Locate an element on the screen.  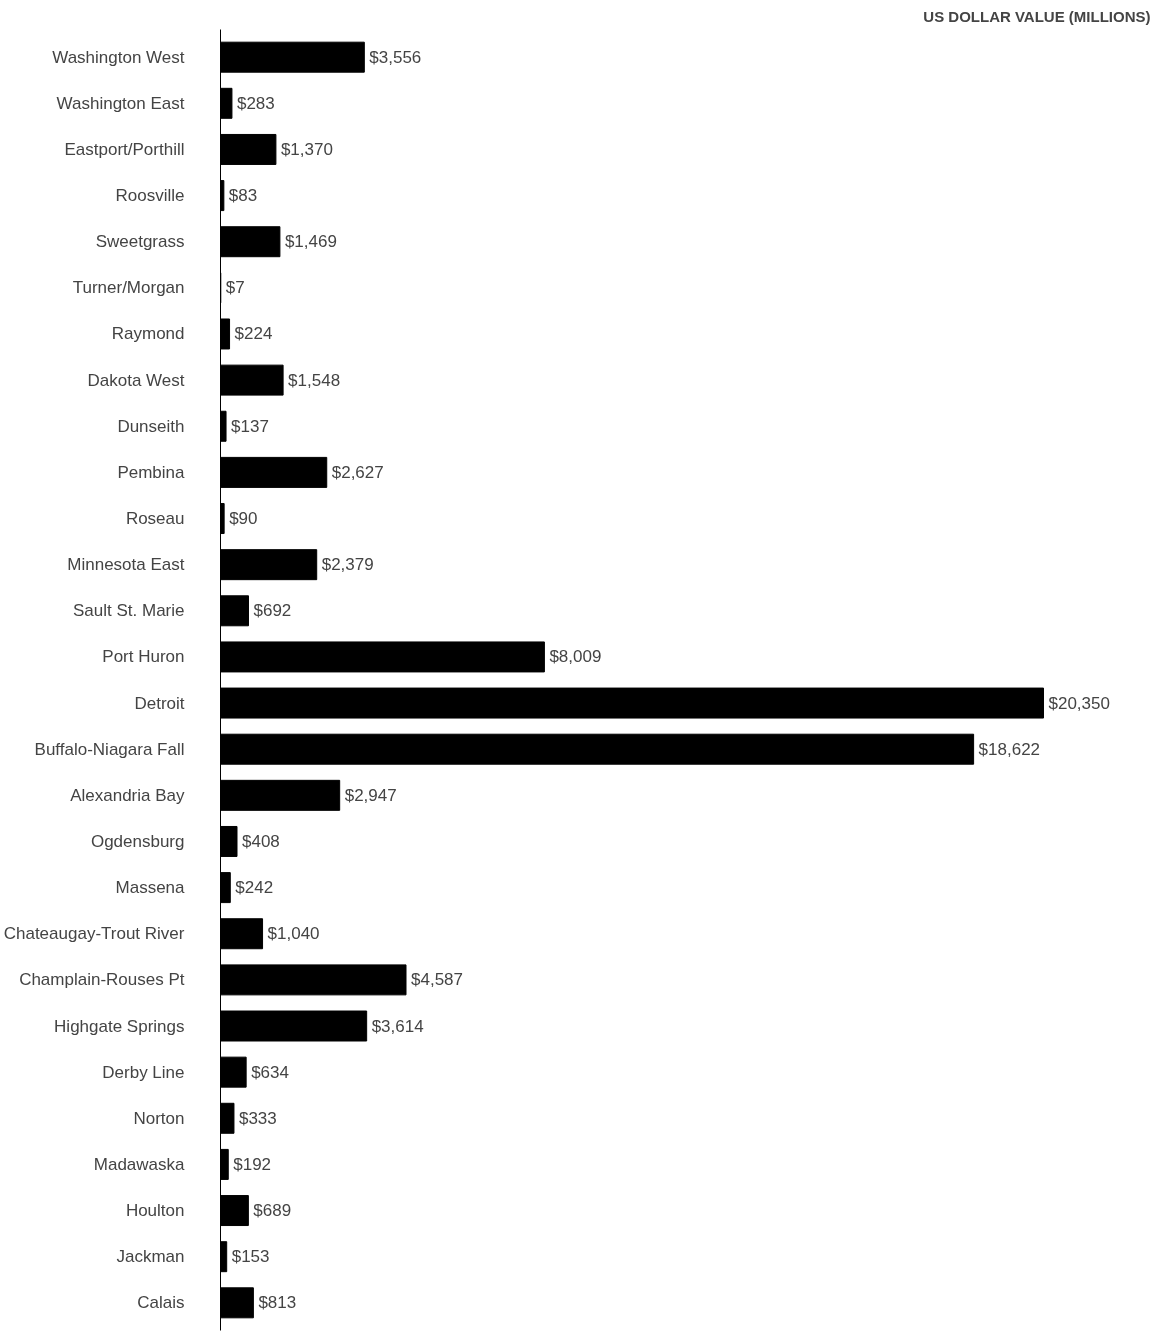
data-label: $634 is located at coordinates (270, 1072).